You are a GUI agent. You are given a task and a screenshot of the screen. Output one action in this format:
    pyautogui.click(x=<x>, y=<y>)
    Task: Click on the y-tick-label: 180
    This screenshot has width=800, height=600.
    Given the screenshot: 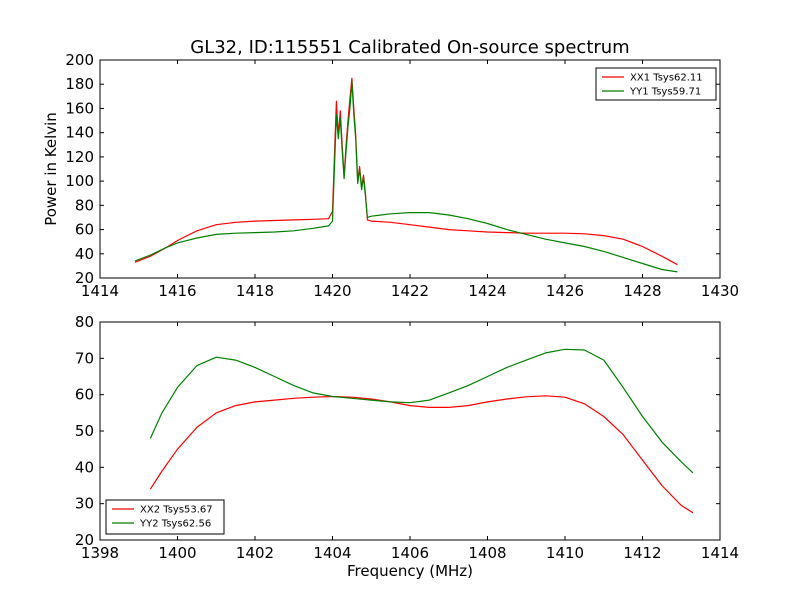 What is the action you would take?
    pyautogui.click(x=79, y=84)
    